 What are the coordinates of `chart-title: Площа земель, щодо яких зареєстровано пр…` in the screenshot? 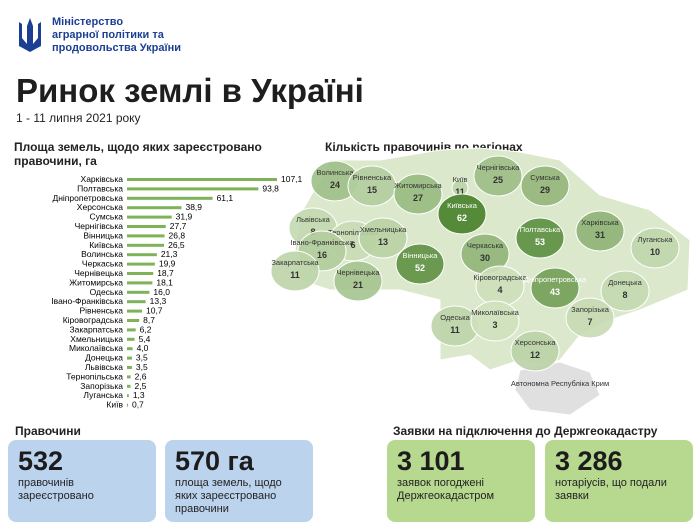 It's located at (138, 154).